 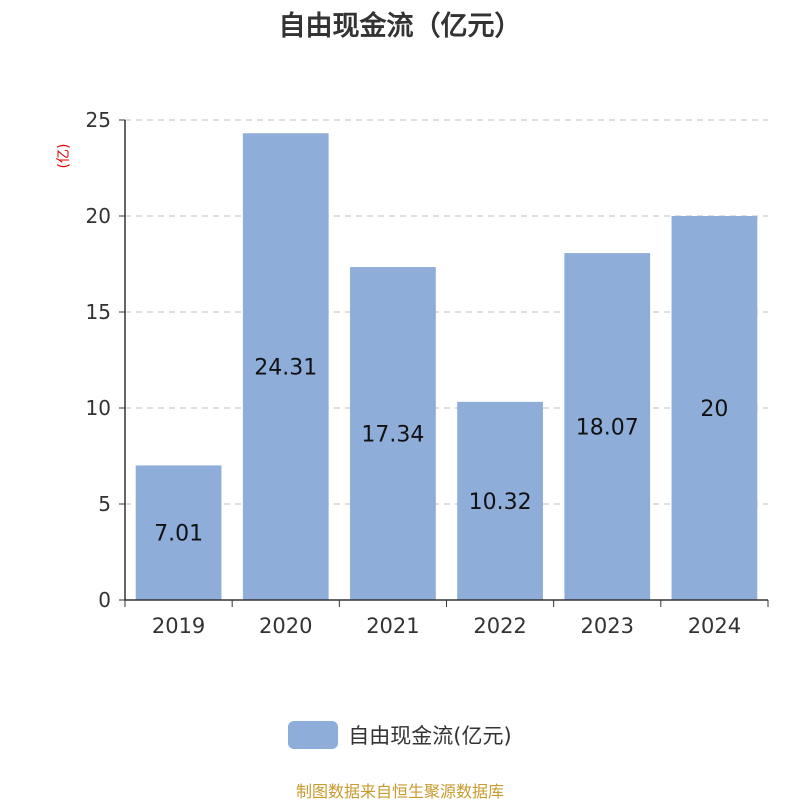 I want to click on data-label: 17.34, so click(x=392, y=435).